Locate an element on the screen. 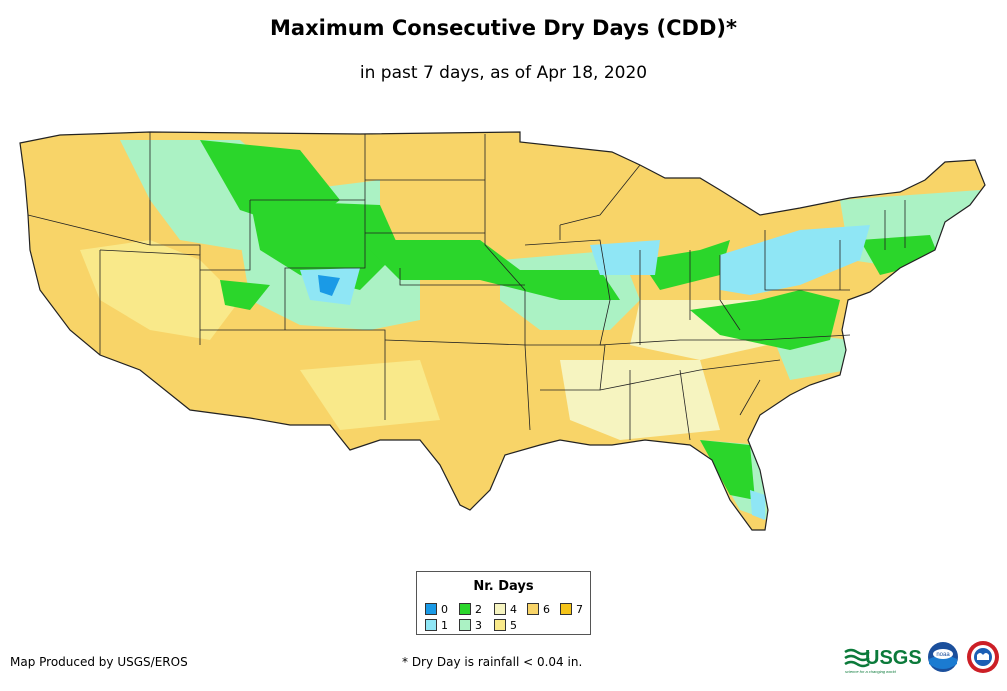  usgs-waves-icon is located at coordinates (857, 658).